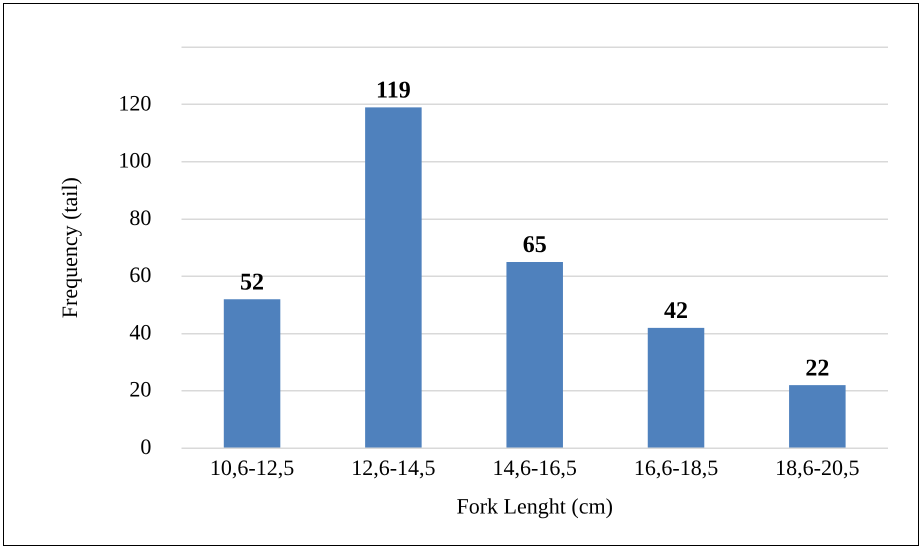  What do you see at coordinates (140, 331) in the screenshot?
I see `y-tick-label: 40` at bounding box center [140, 331].